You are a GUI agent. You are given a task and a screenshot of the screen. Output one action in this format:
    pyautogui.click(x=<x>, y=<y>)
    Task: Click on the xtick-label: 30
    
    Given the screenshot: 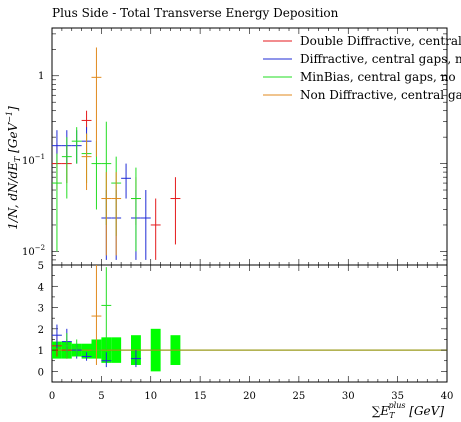 What is the action you would take?
    pyautogui.click(x=348, y=396)
    